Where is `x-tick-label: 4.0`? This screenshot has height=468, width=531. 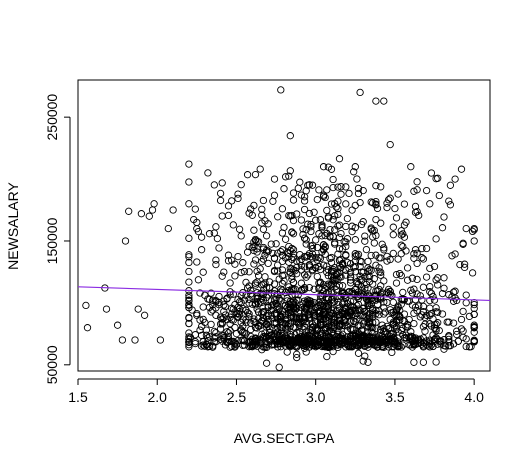
x-tick-label: 4.0 is located at coordinates (474, 397).